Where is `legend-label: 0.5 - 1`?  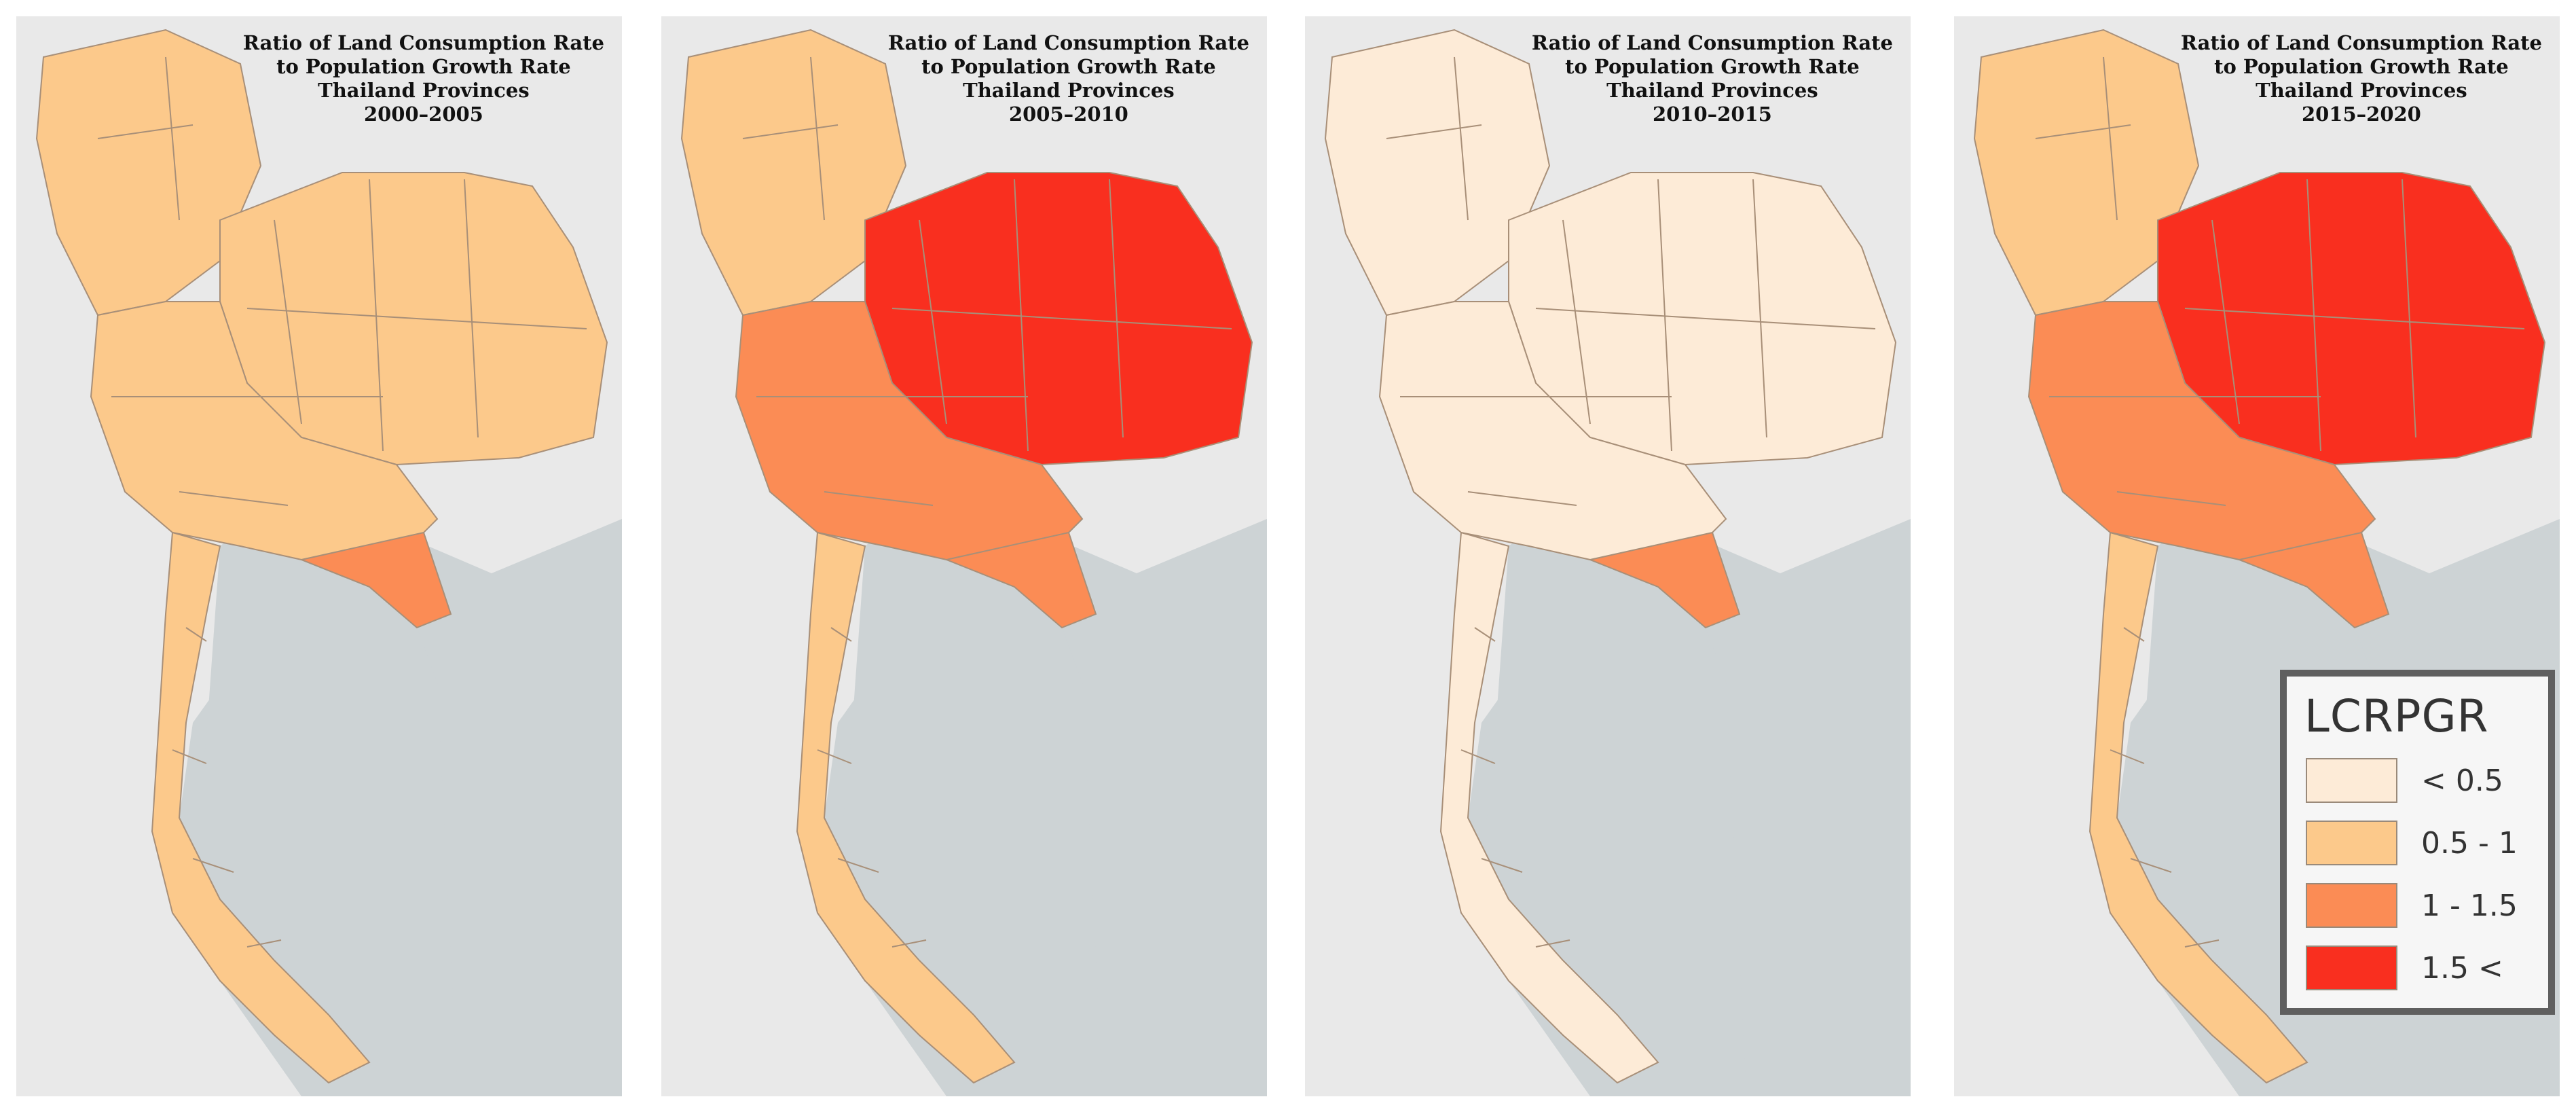
legend-label: 0.5 - 1 is located at coordinates (2469, 843).